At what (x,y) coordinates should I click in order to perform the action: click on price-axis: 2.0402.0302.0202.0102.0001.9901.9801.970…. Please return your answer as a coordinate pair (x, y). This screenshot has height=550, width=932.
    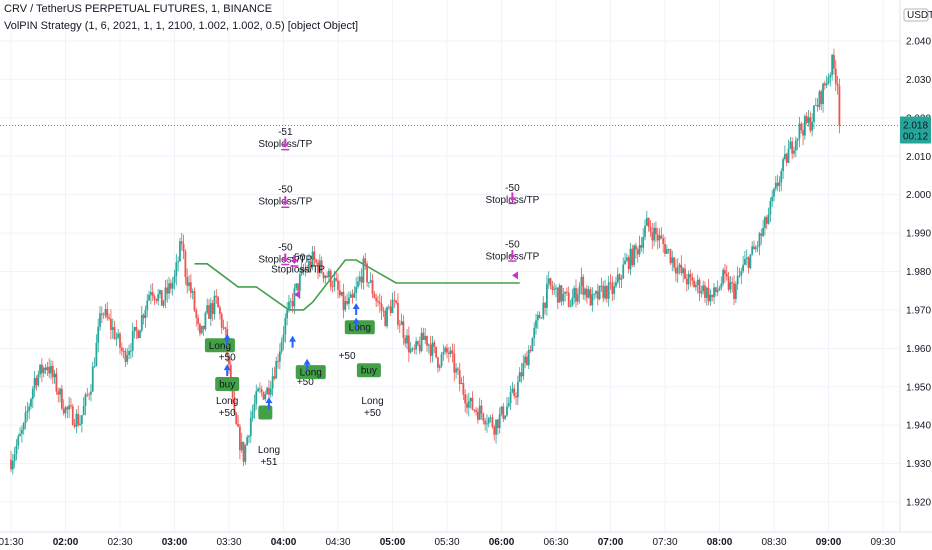
    Looking at the image, I should click on (915, 275).